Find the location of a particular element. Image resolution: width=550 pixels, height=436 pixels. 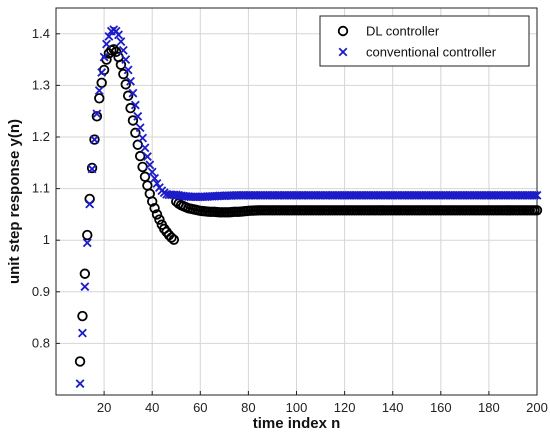

x-tick-label: 200 is located at coordinates (537, 407).